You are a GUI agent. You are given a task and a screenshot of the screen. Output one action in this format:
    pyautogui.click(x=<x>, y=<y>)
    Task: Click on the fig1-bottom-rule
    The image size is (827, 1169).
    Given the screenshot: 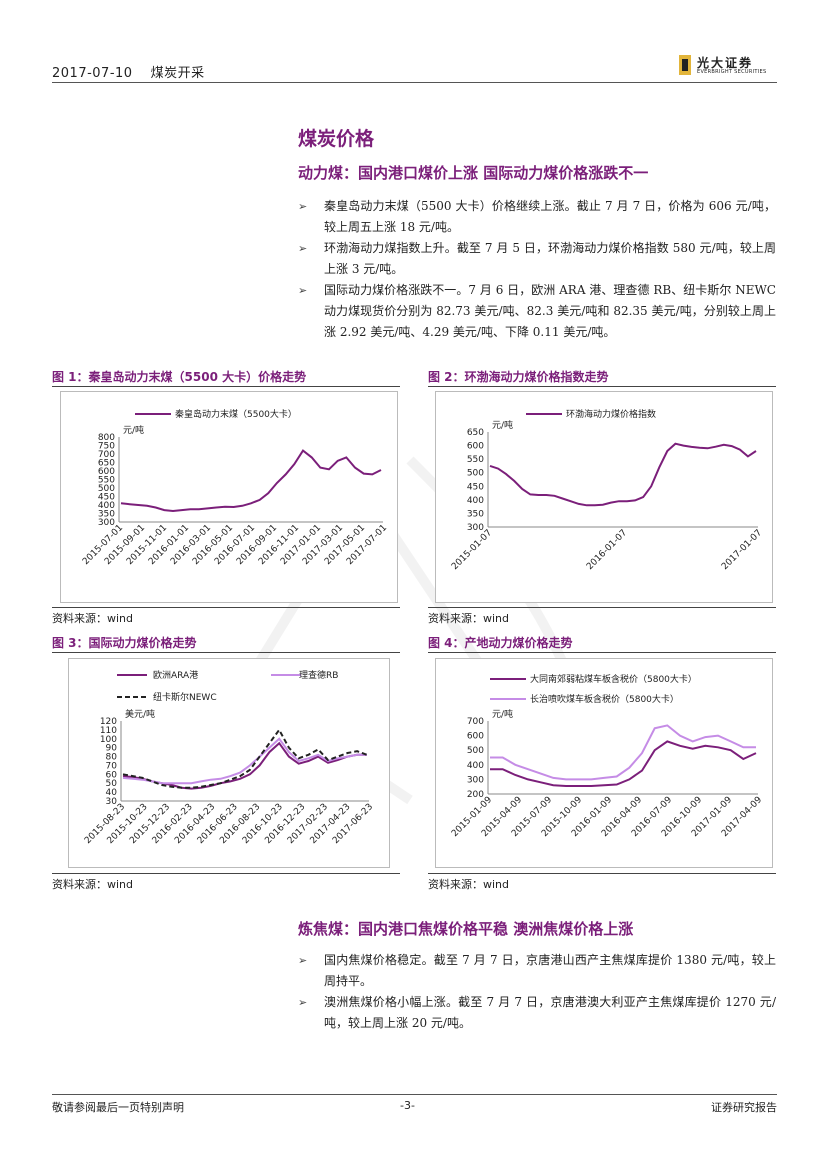 What is the action you would take?
    pyautogui.click(x=226, y=607)
    